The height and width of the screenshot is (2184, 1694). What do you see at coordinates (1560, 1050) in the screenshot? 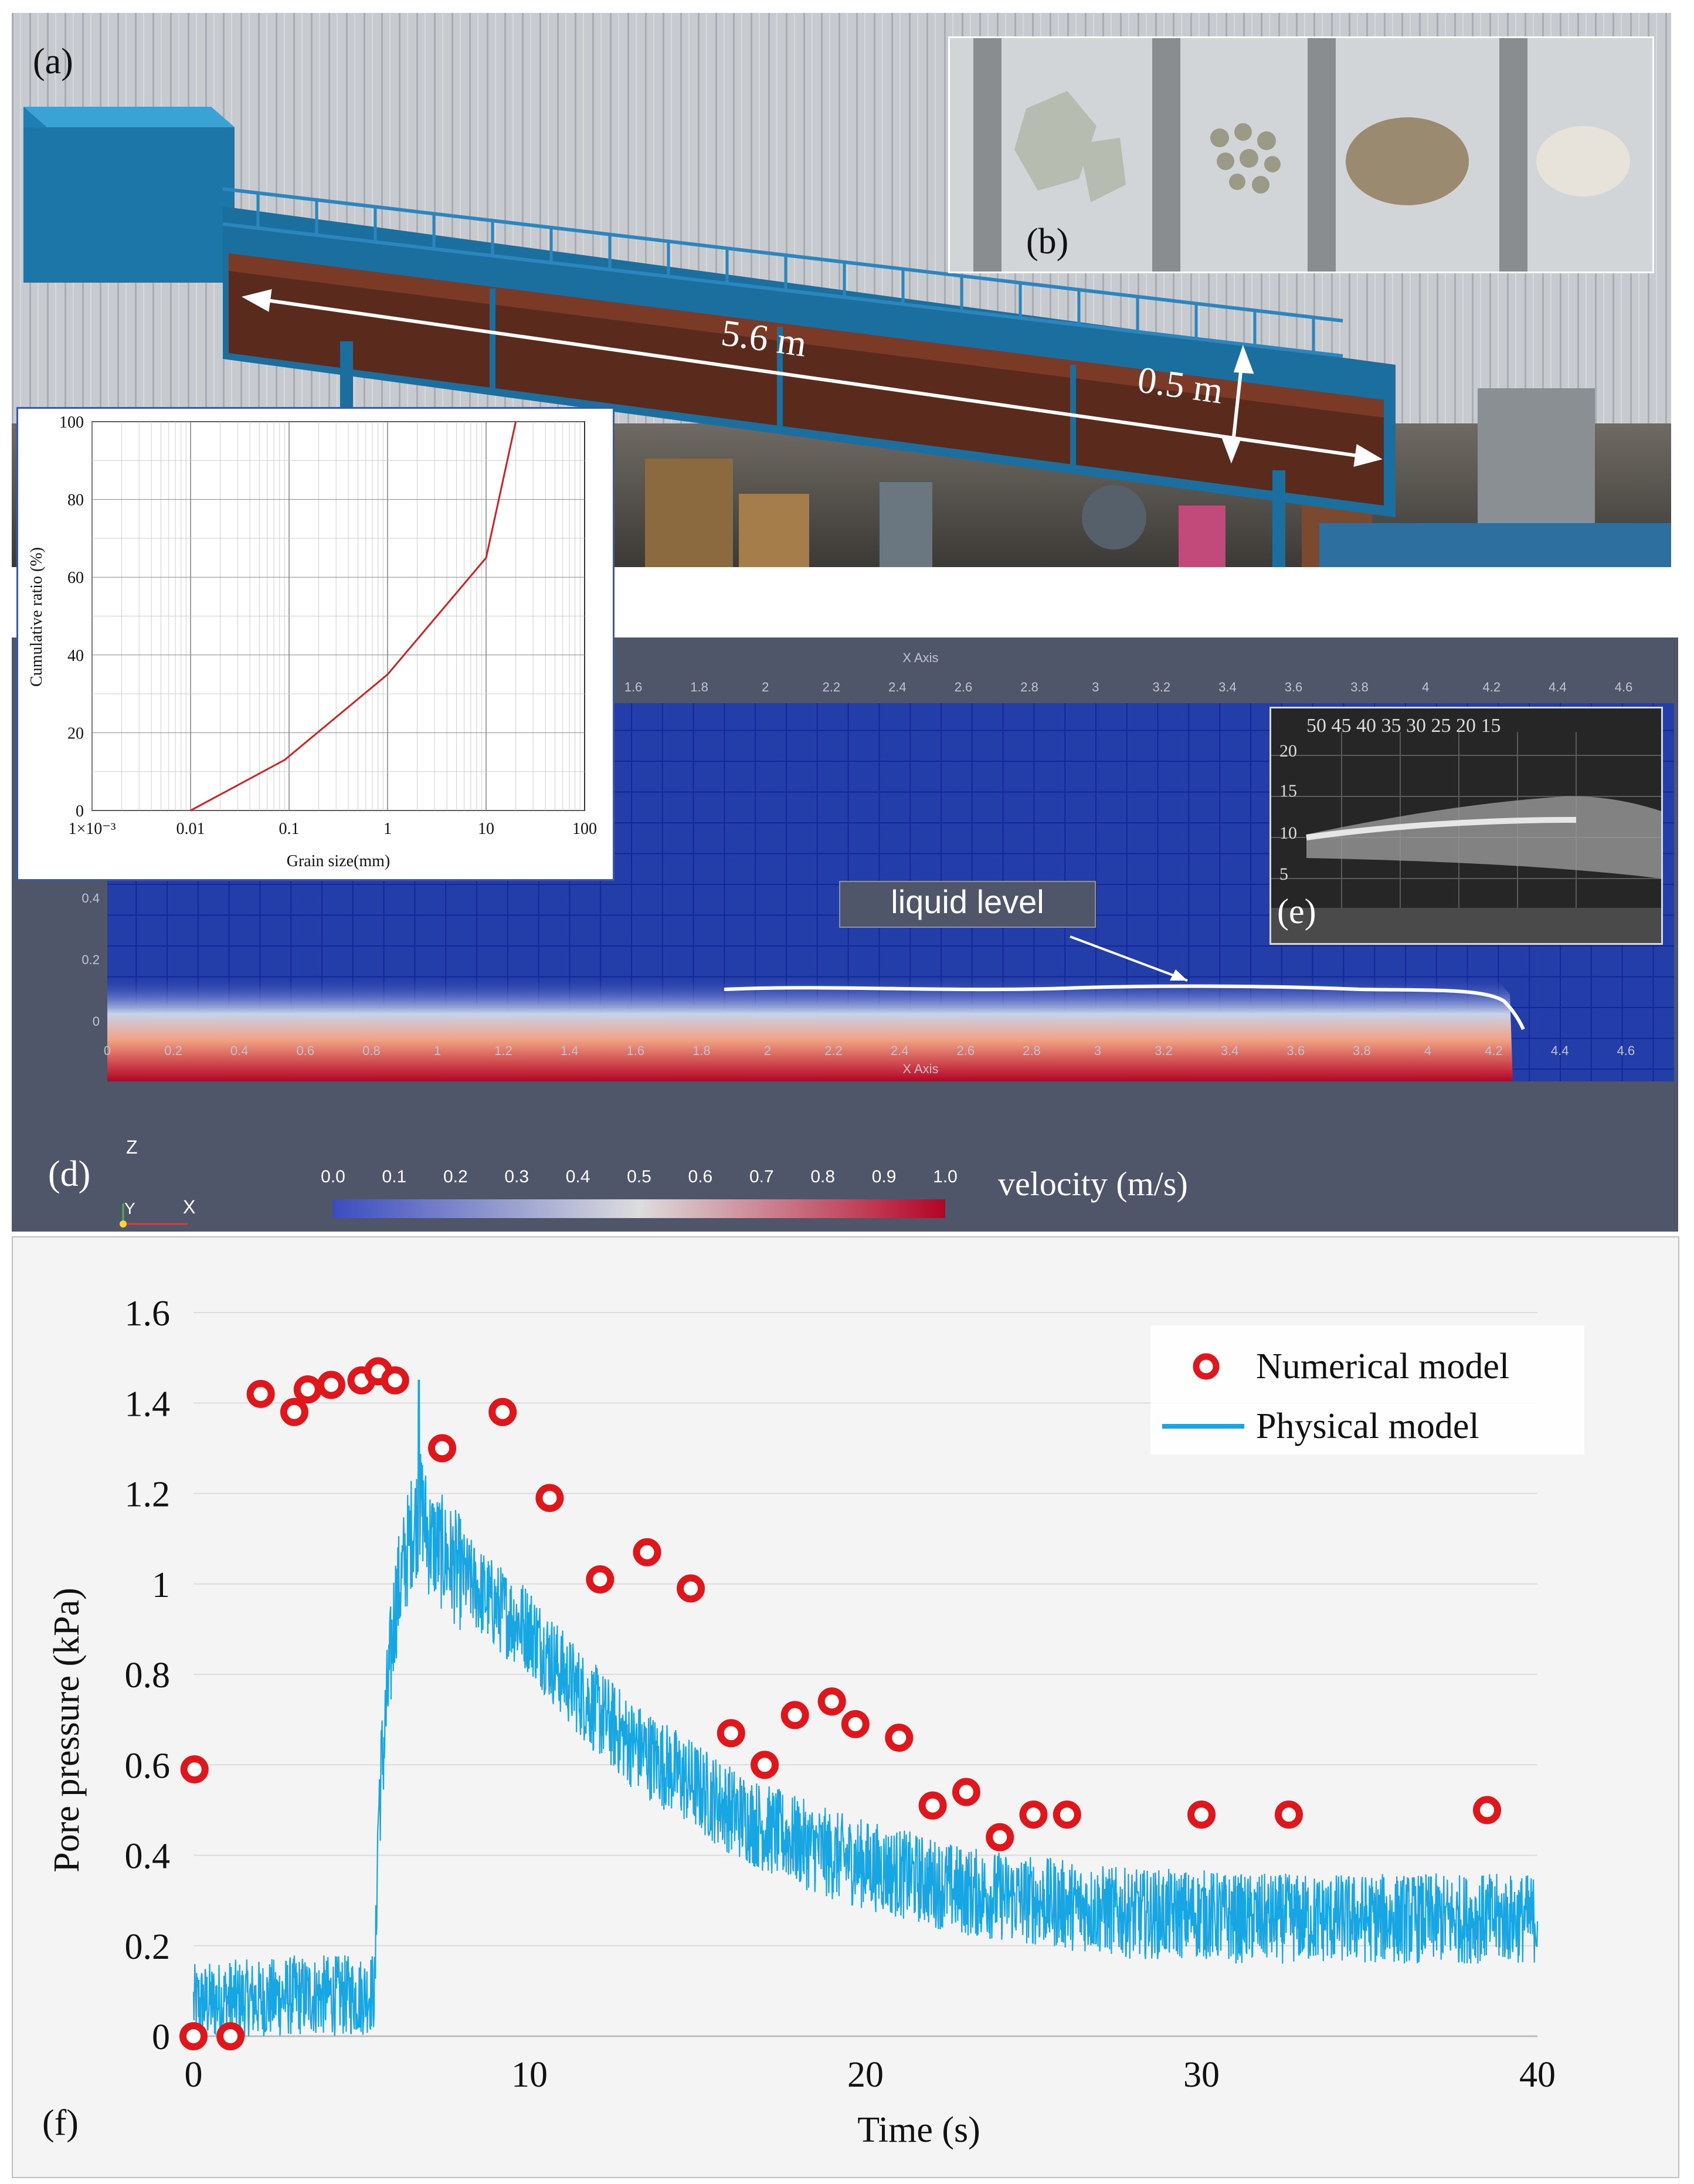
I see `x-tick-bottom: 4.4` at bounding box center [1560, 1050].